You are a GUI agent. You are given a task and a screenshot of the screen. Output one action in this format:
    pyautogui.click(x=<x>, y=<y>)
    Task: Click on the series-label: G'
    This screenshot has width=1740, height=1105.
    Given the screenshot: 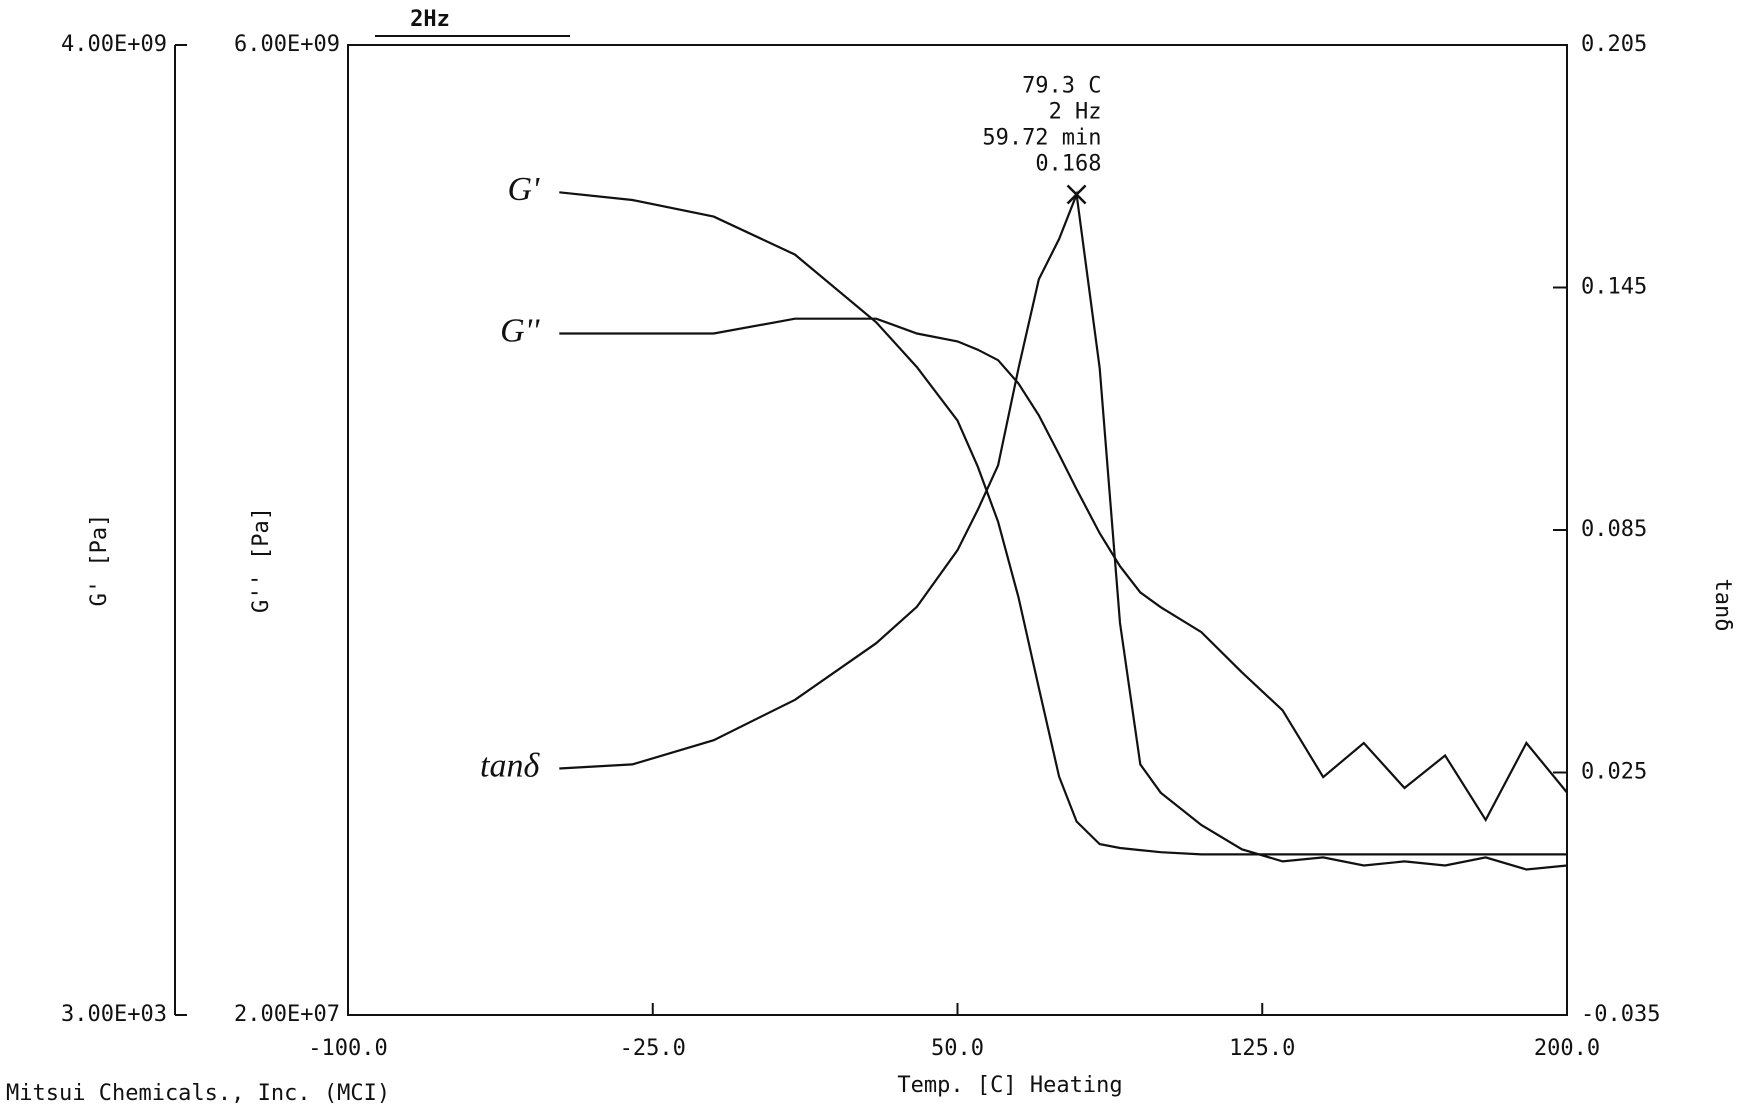 What is the action you would take?
    pyautogui.click(x=523, y=189)
    